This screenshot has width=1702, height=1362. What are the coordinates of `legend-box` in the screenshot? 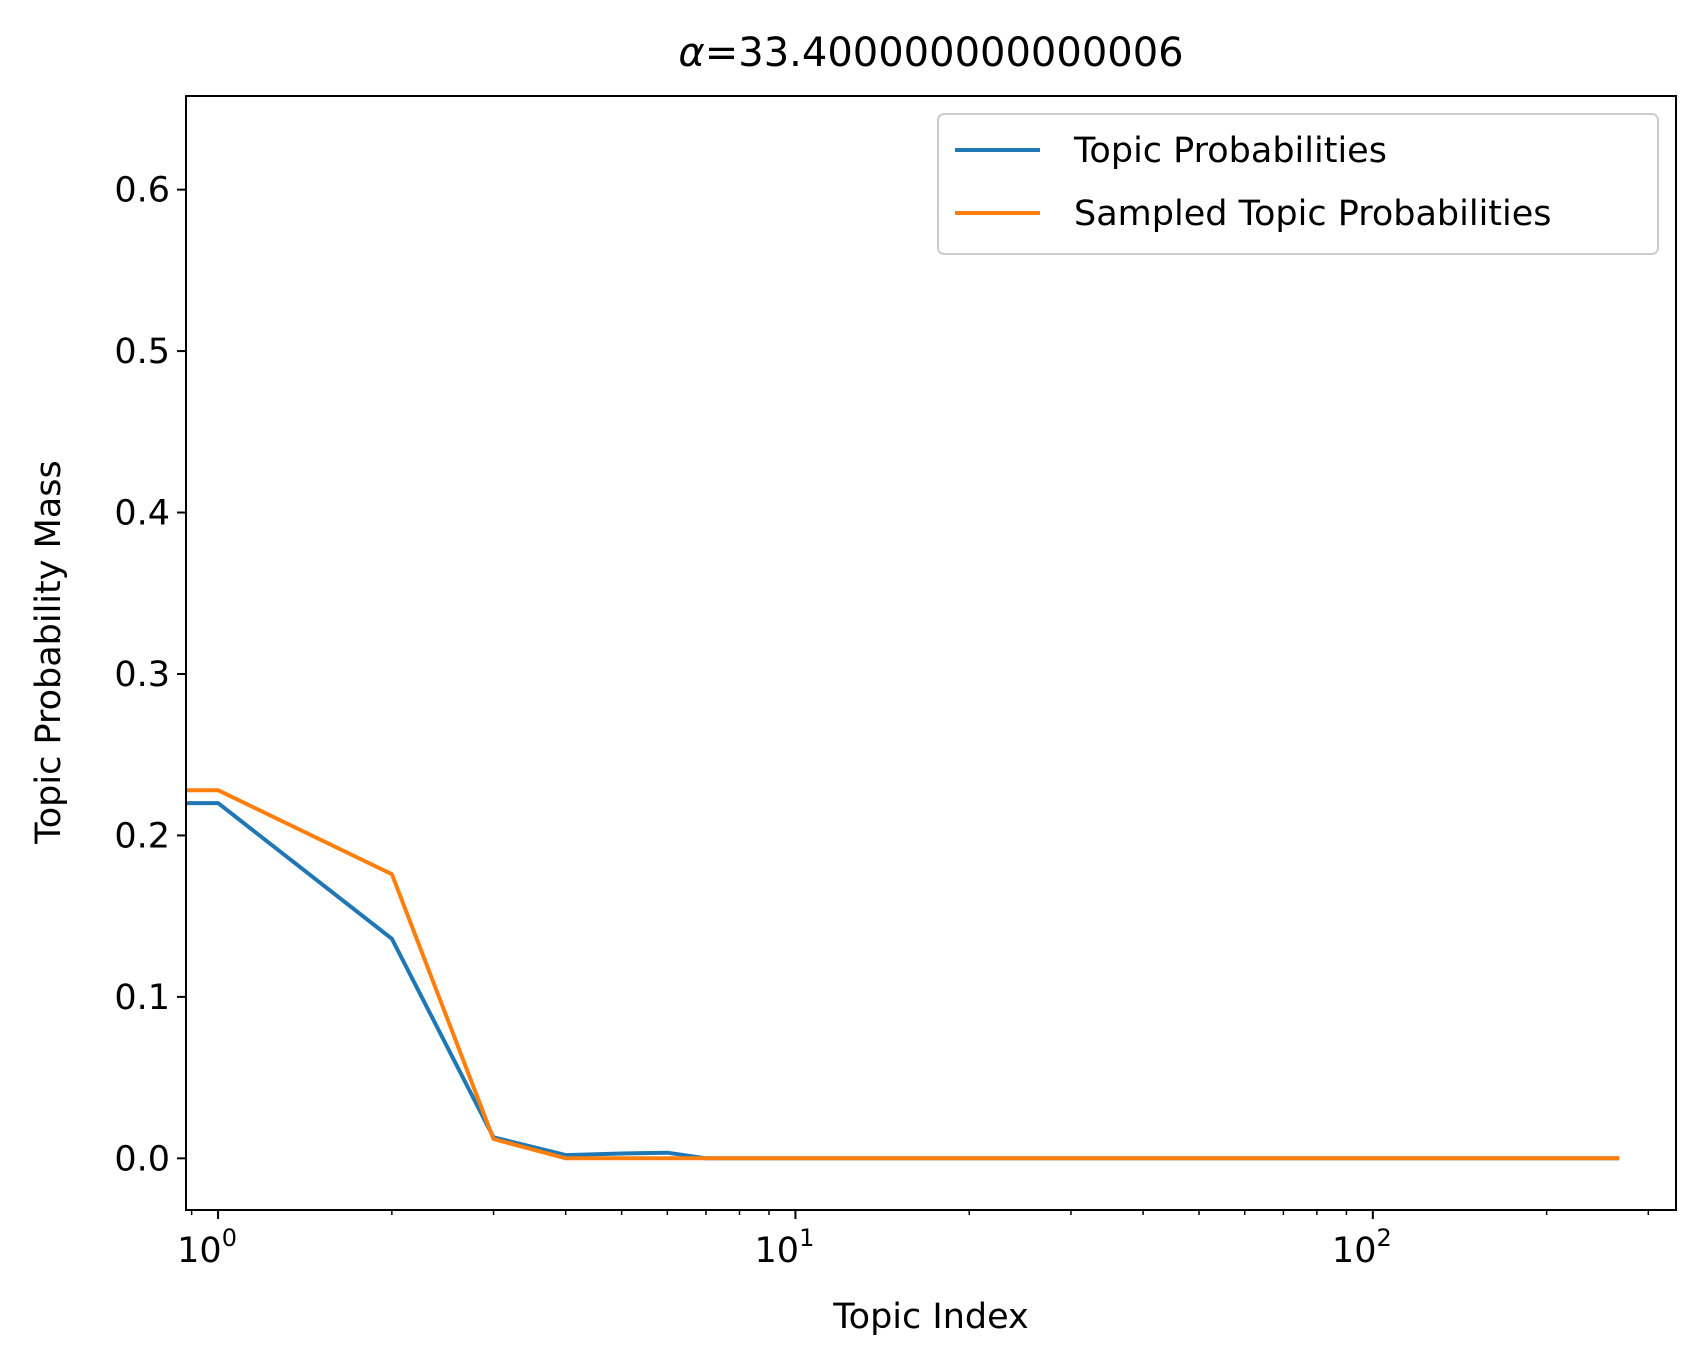 It's located at (1298, 184).